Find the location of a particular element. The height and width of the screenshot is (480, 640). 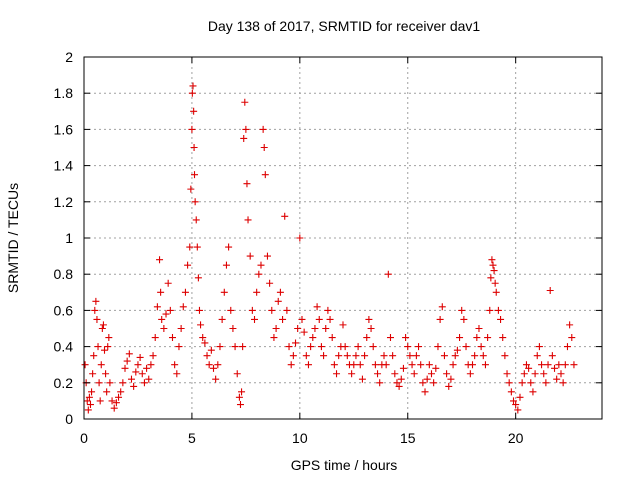

y-tick-label-3: 0.6 is located at coordinates (64, 310).